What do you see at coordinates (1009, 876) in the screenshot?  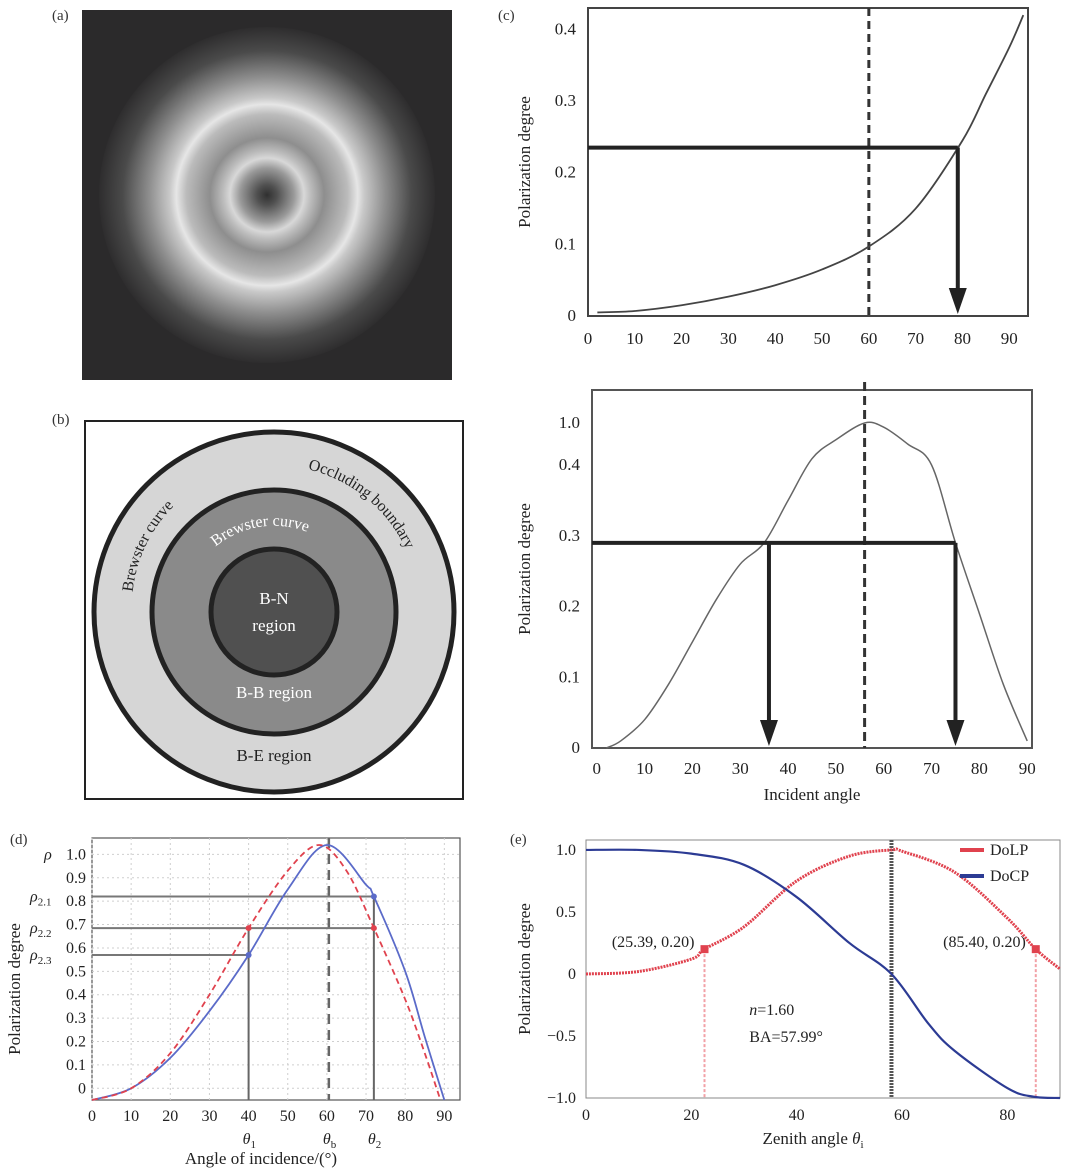 I see `legend-label-docp: DoCP` at bounding box center [1009, 876].